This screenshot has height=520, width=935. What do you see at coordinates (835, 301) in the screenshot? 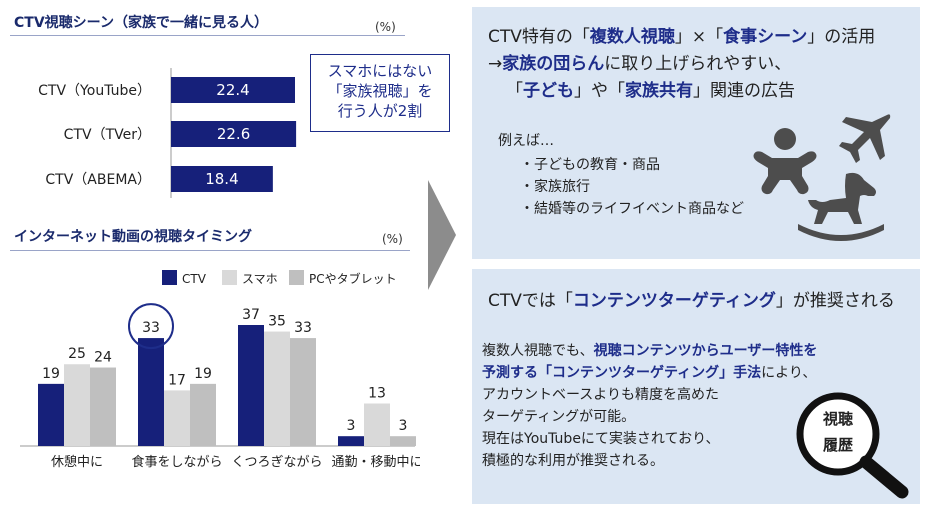
I see `text-part: 」が推奨される` at bounding box center [835, 301].